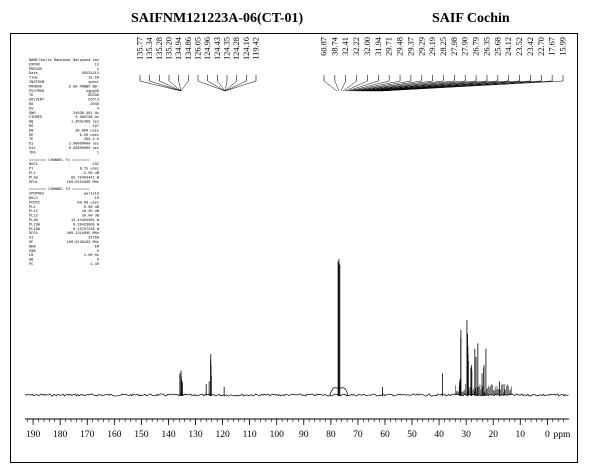 This screenshot has width=590, height=471. Describe the element at coordinates (358, 435) in the screenshot. I see `x-axis-tick-label: 70` at that location.